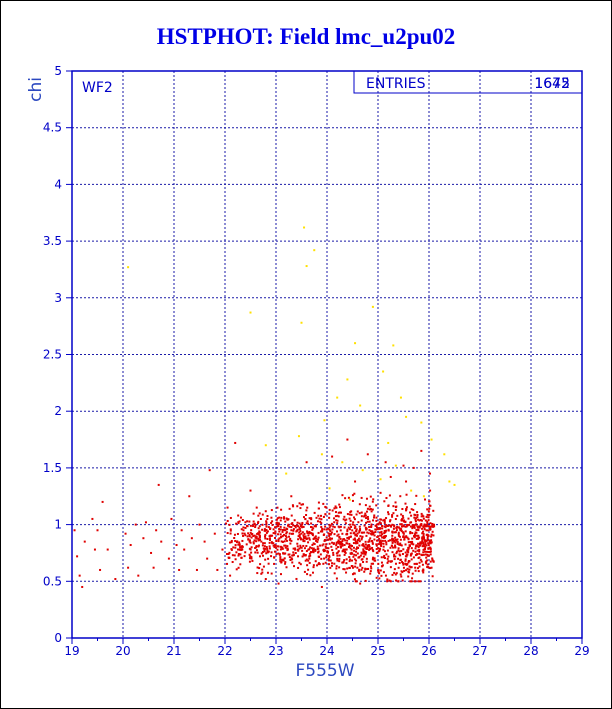  I want to click on stats-value: 1645, so click(552, 84).